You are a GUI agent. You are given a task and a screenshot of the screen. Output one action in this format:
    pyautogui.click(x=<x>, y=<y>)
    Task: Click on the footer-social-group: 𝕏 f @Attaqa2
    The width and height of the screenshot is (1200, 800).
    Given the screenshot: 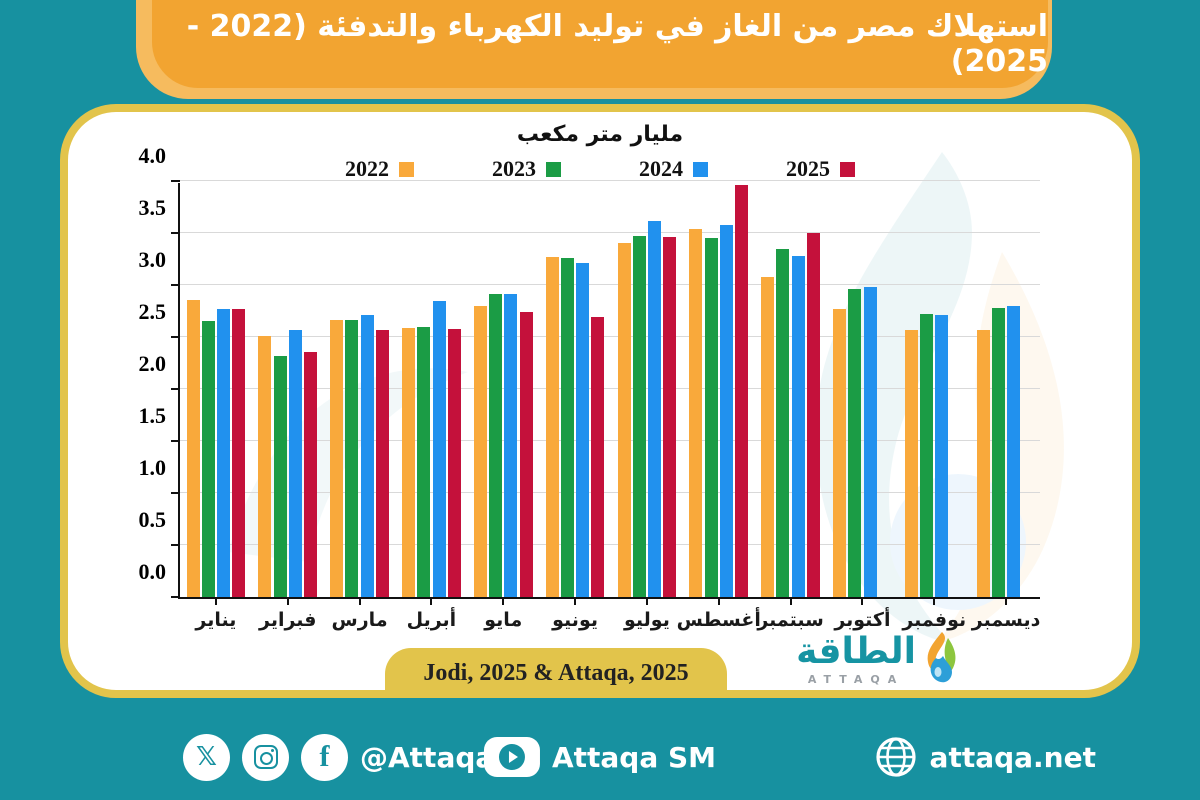 What is the action you would take?
    pyautogui.click(x=348, y=757)
    